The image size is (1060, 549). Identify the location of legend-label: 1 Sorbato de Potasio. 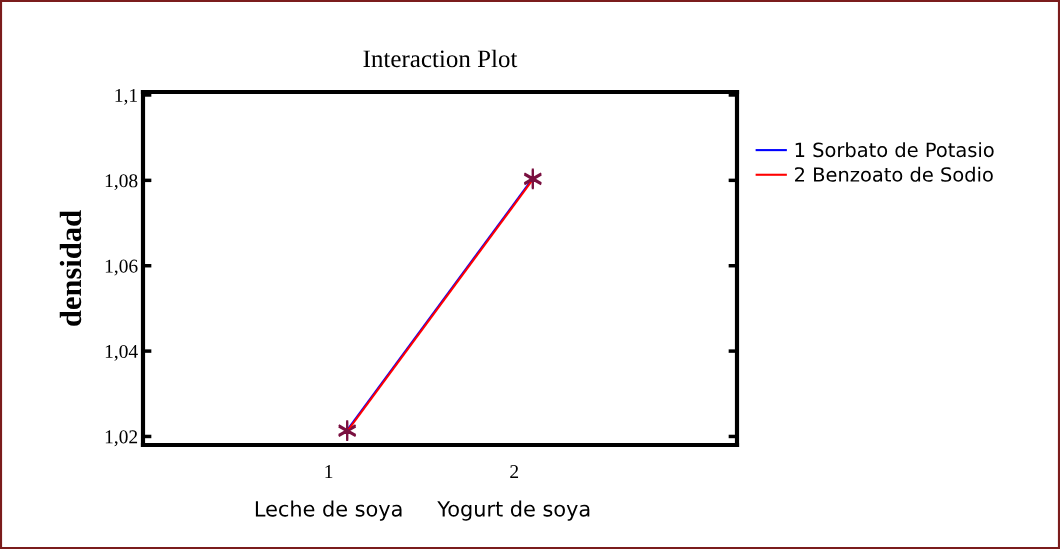
(894, 150).